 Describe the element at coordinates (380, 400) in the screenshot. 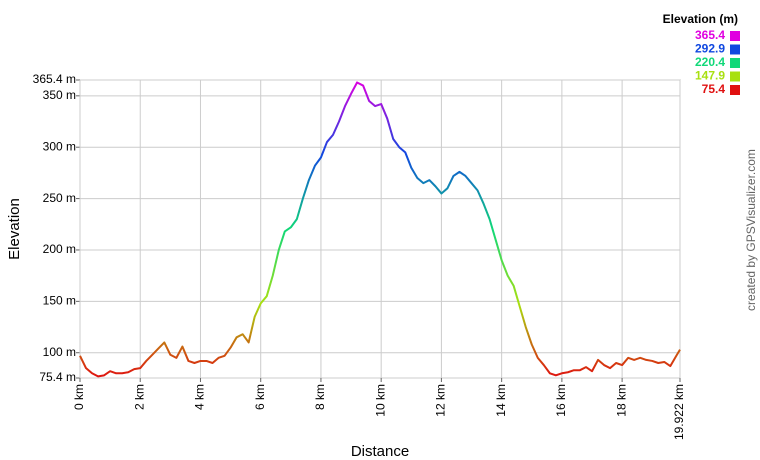

I see `x-tick-label: 10 km` at that location.